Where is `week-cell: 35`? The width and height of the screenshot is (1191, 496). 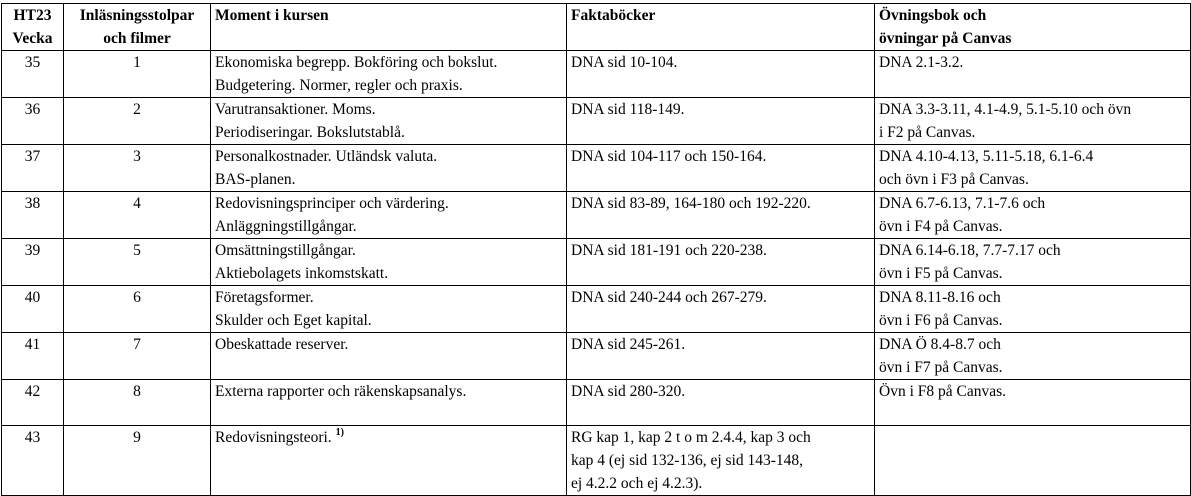
week-cell: 35 is located at coordinates (32, 74).